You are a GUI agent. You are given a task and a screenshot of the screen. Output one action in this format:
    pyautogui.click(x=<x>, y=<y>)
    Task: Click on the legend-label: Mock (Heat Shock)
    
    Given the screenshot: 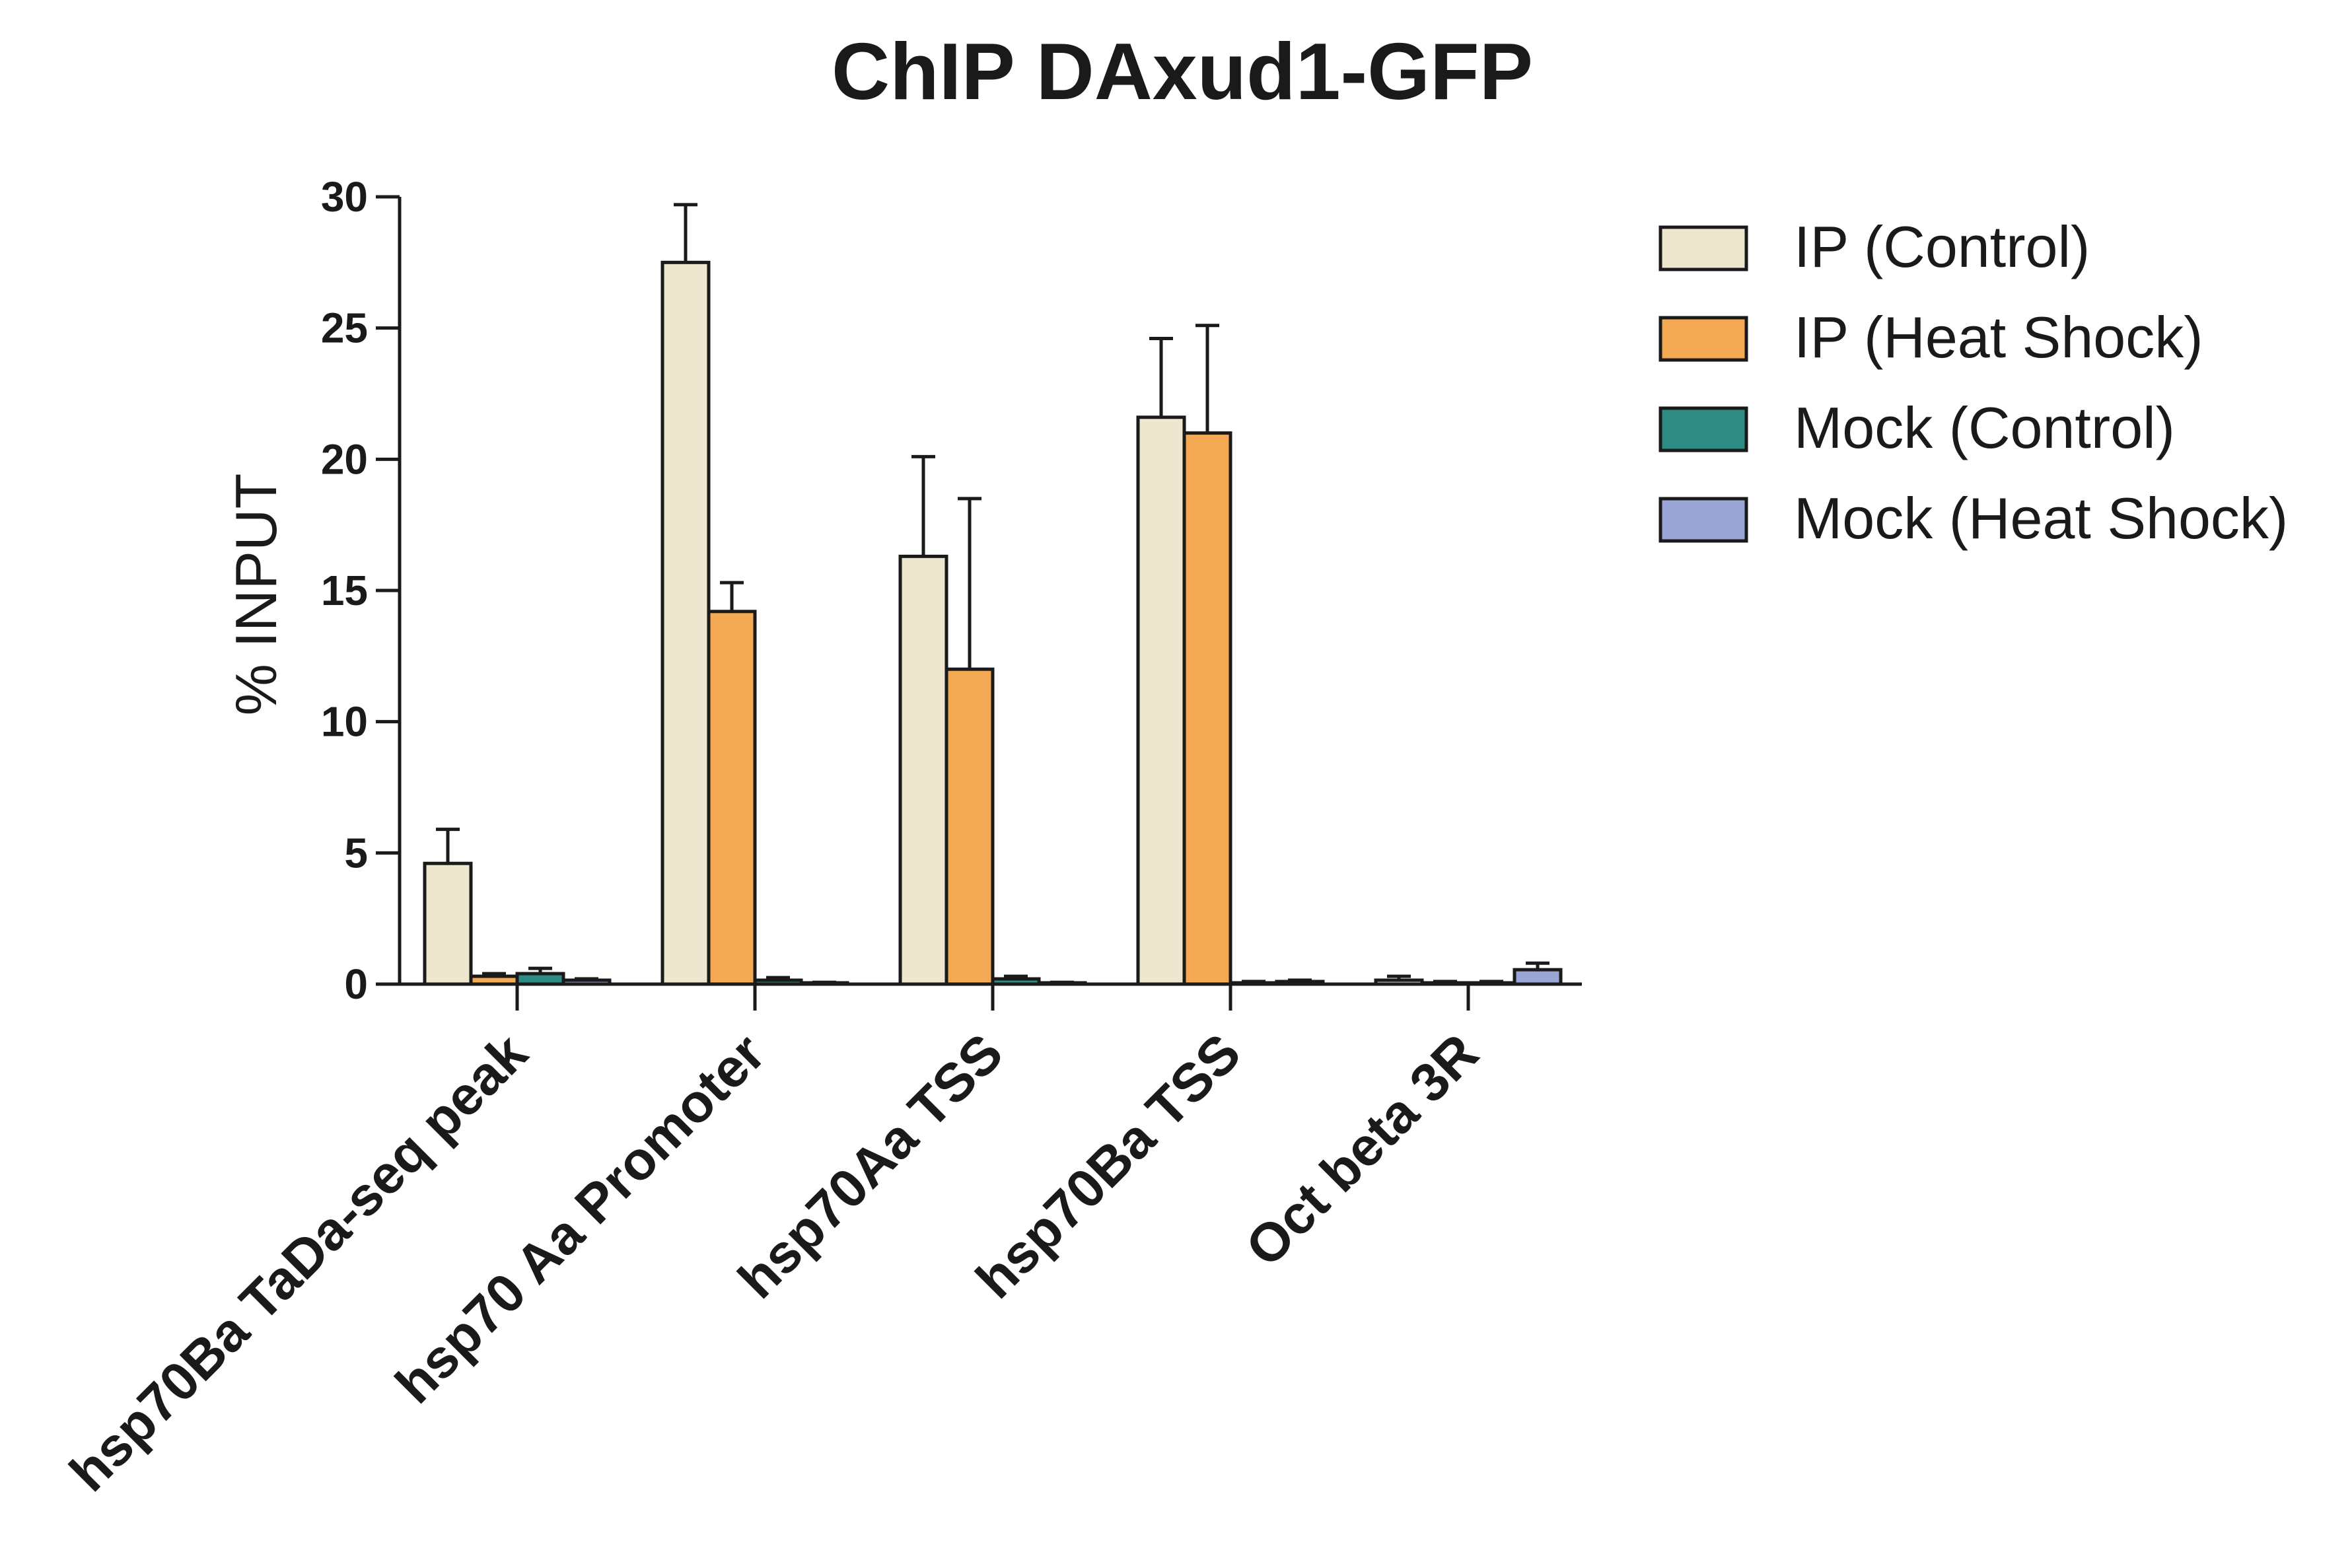 What is the action you would take?
    pyautogui.click(x=2041, y=518)
    